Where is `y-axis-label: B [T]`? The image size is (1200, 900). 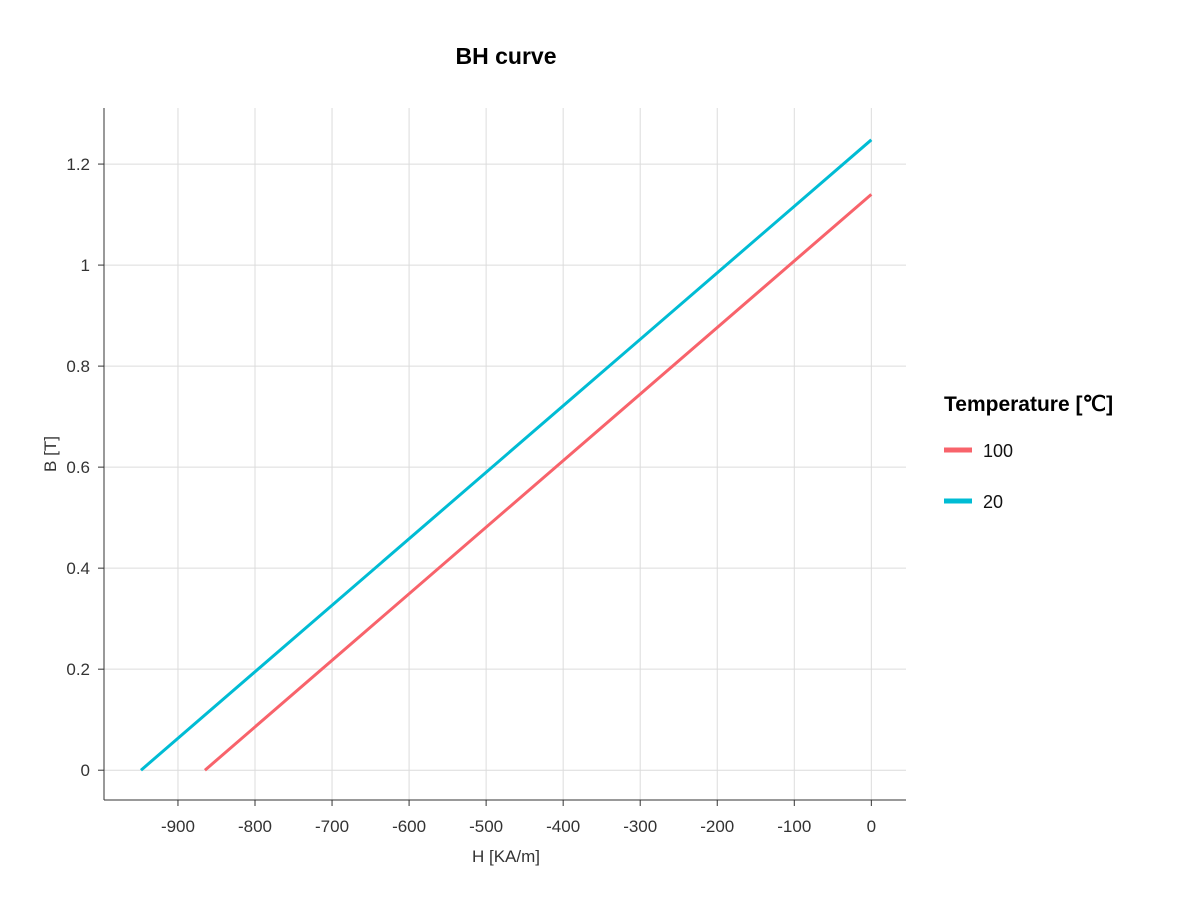 y-axis-label: B [T] is located at coordinates (50, 454).